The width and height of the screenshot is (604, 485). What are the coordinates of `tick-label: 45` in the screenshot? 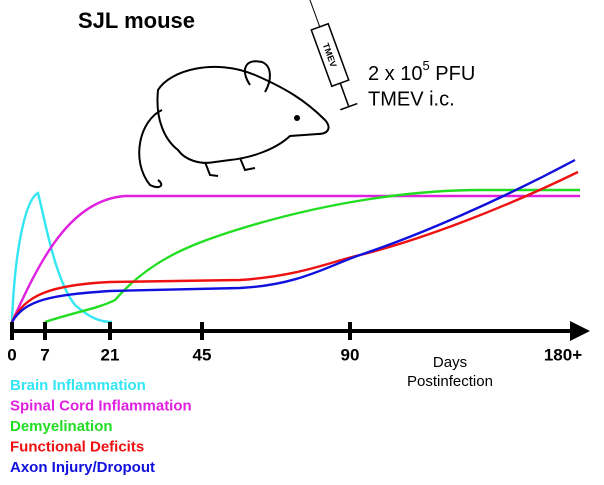 It's located at (202, 354).